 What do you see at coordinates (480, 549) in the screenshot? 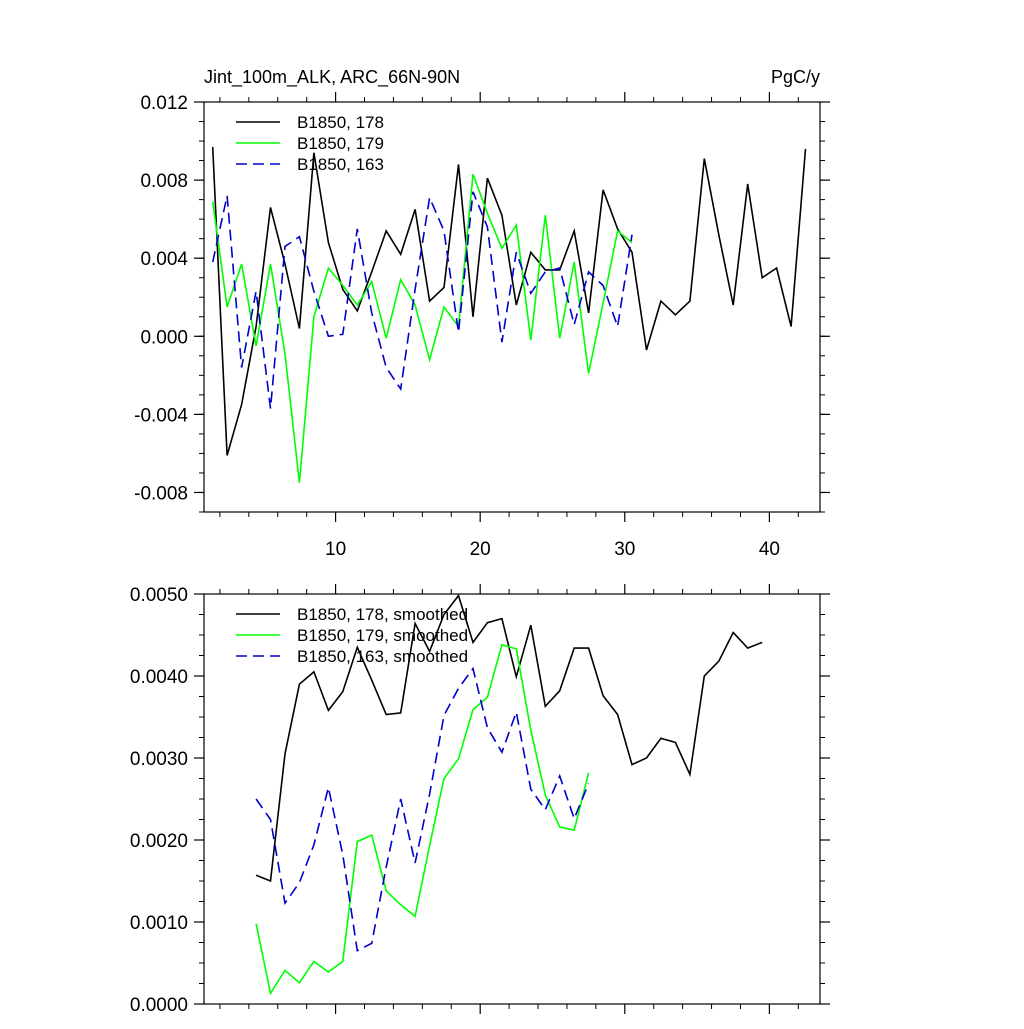
I see `top-xtick-label: 20` at bounding box center [480, 549].